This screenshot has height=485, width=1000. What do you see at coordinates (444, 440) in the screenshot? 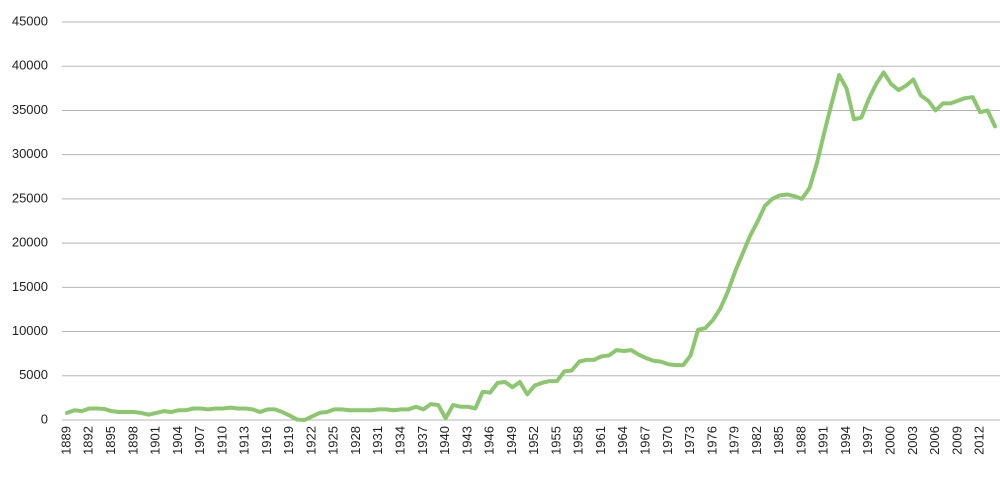
I see `x-tick-label: 1940` at bounding box center [444, 440].